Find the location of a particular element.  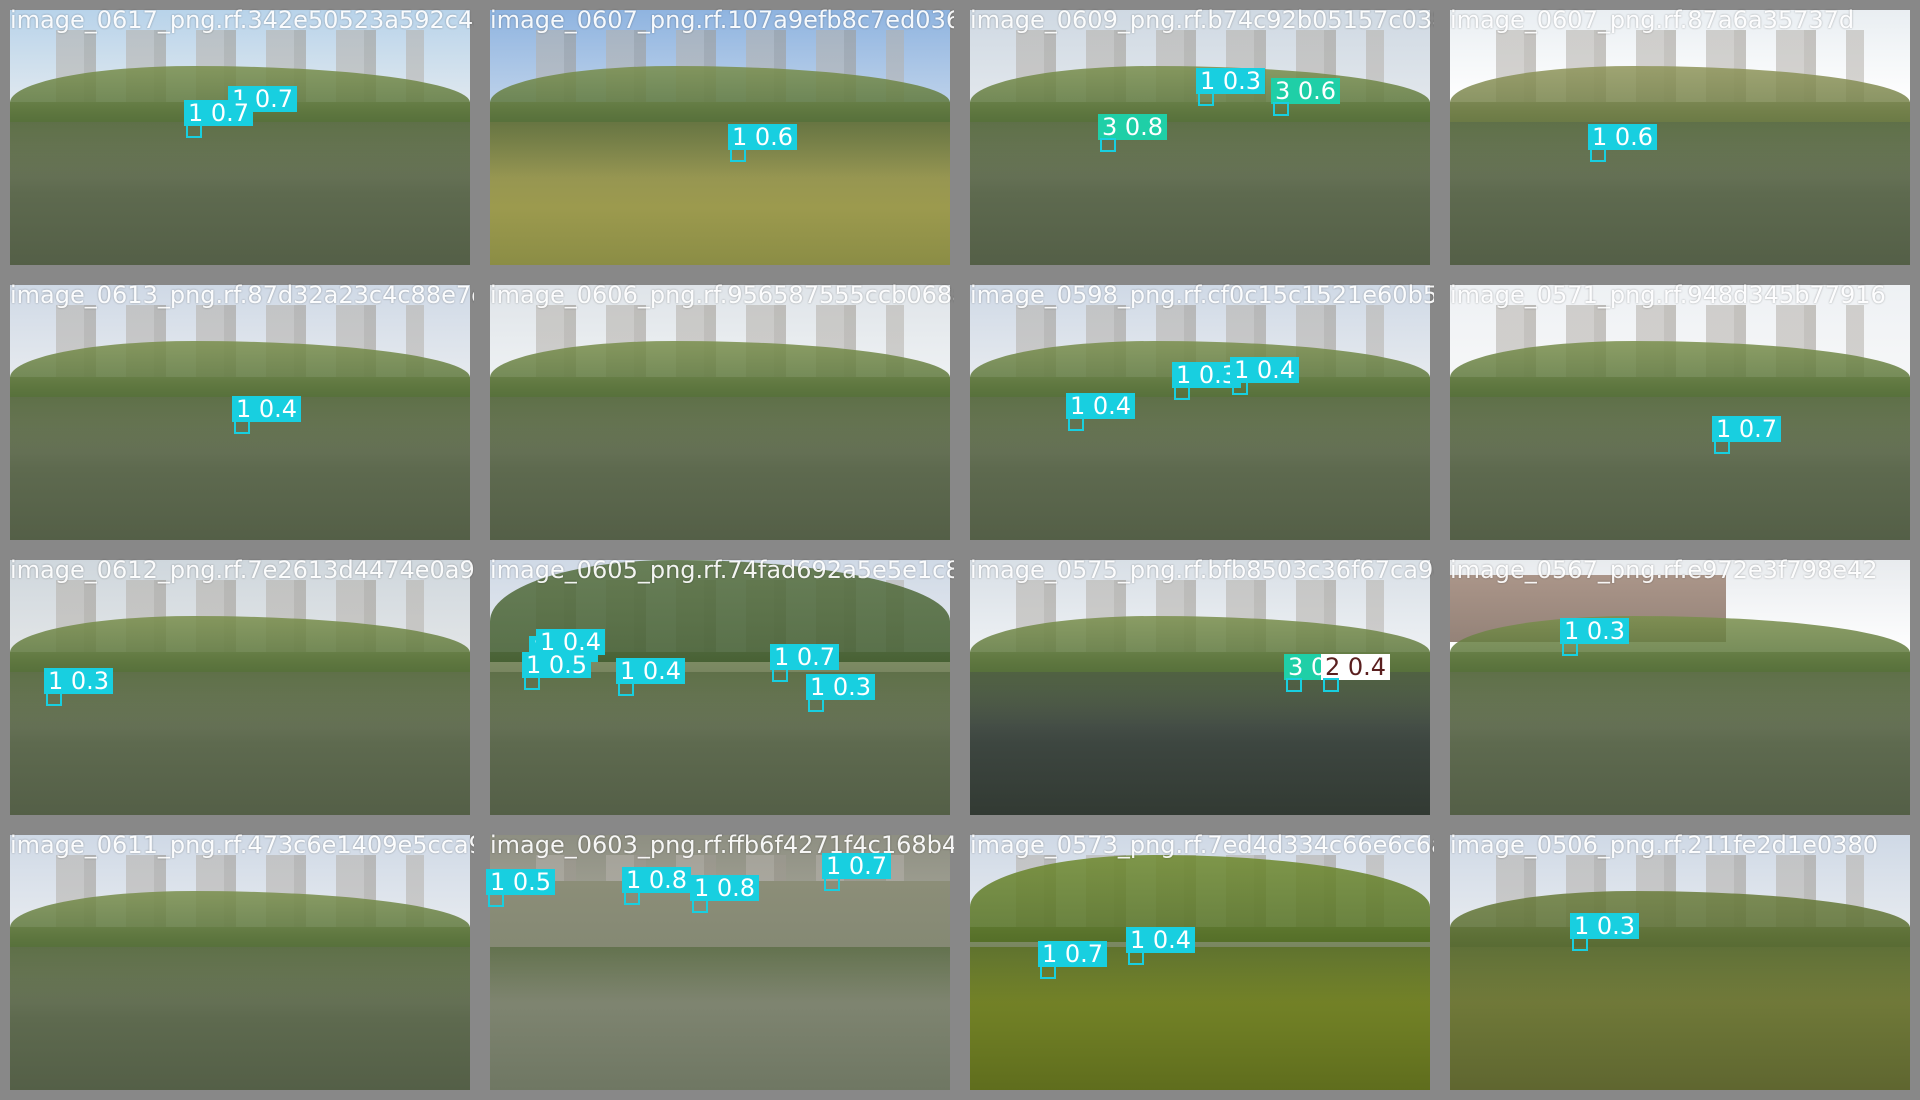

tile-filename: image_0571_png.rf.948d345b77916 is located at coordinates (1668, 295).